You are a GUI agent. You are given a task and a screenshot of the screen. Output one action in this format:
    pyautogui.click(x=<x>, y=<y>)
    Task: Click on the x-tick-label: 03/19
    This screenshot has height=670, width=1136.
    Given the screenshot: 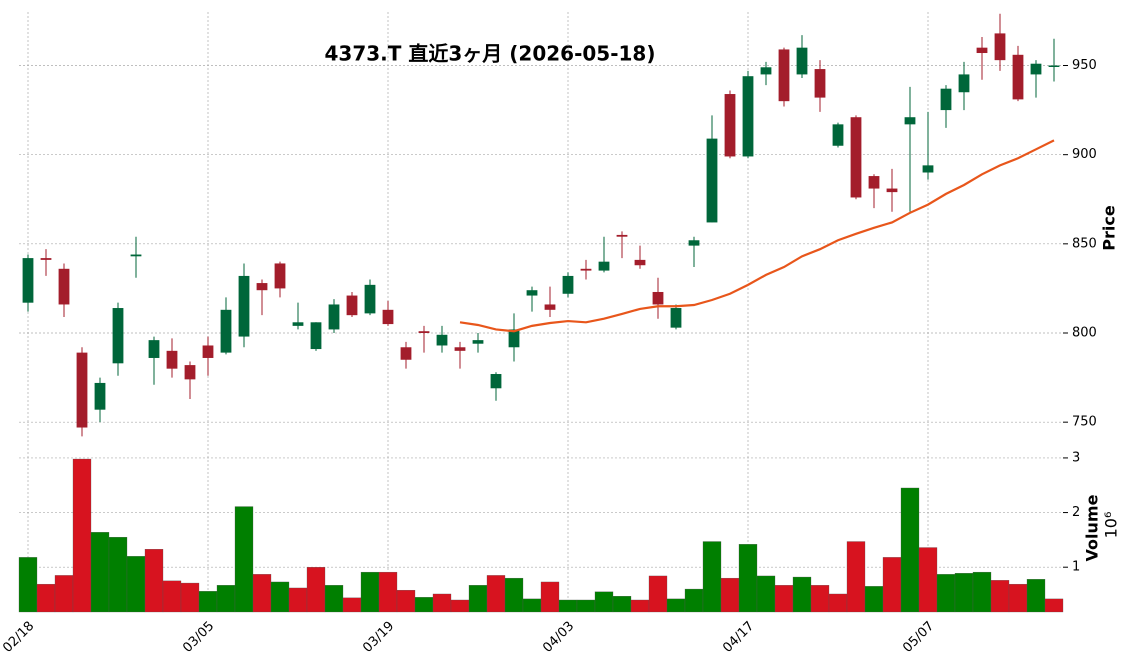 What is the action you would take?
    pyautogui.click(x=378, y=637)
    